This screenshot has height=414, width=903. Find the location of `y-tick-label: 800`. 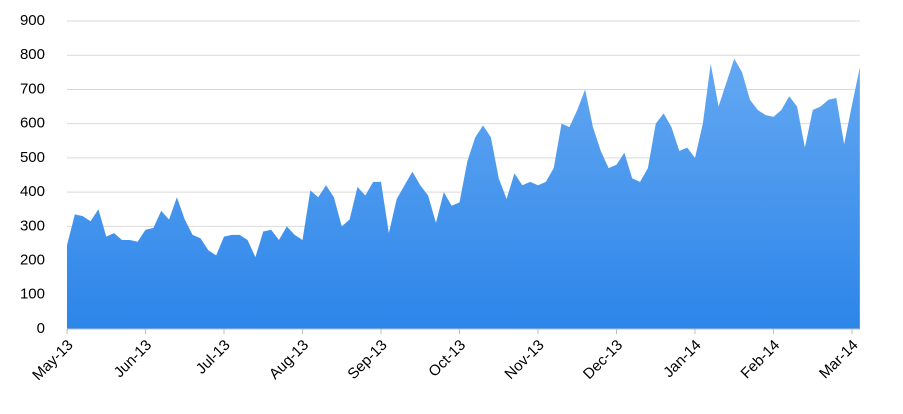

y-tick-label: 800 is located at coordinates (32, 54).